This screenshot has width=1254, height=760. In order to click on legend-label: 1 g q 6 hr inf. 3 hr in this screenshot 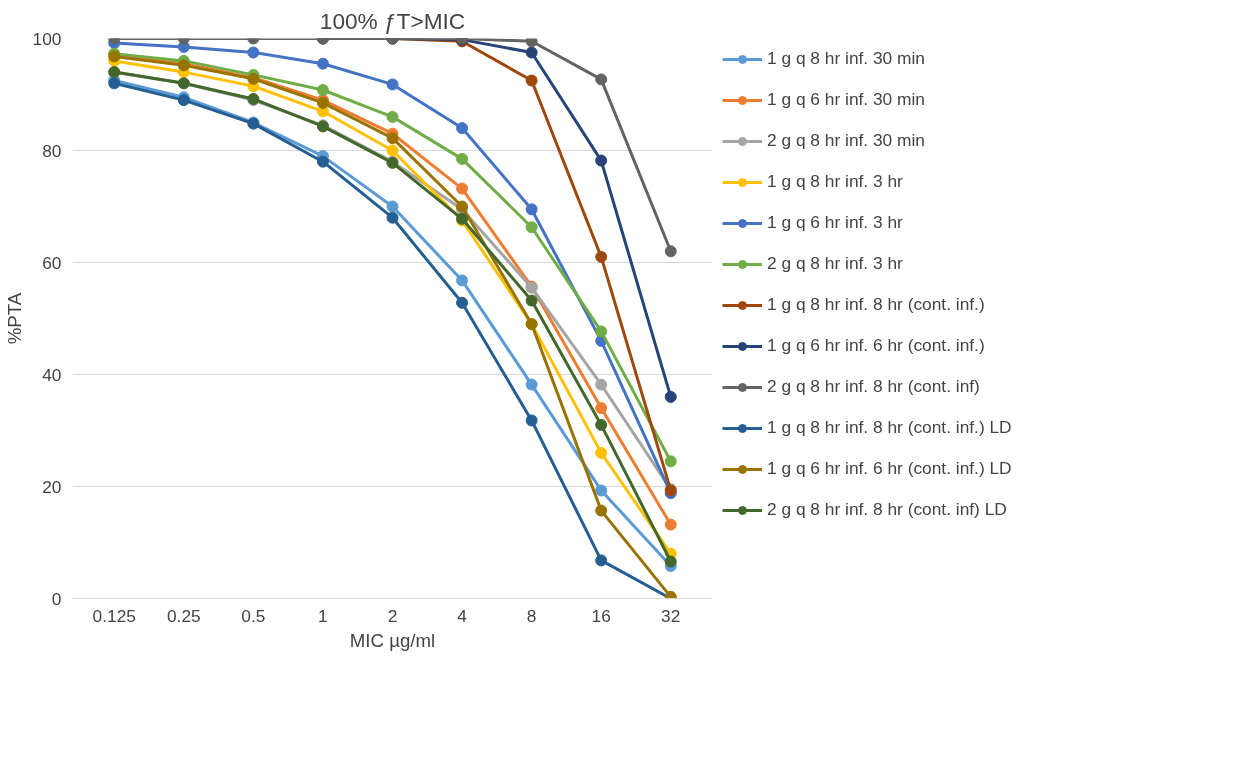, I will do `click(835, 222)`.